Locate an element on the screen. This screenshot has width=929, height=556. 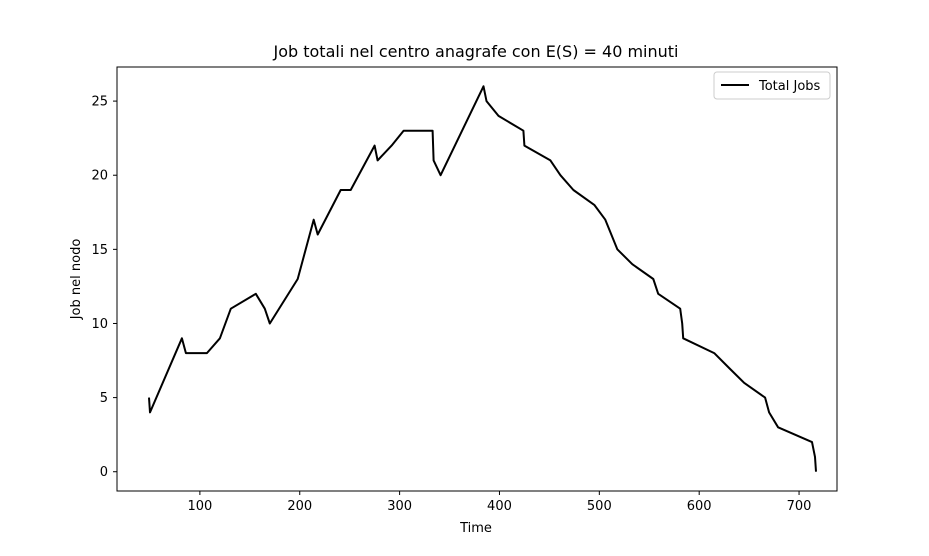
y-tick-label: 20 is located at coordinates (99, 176).